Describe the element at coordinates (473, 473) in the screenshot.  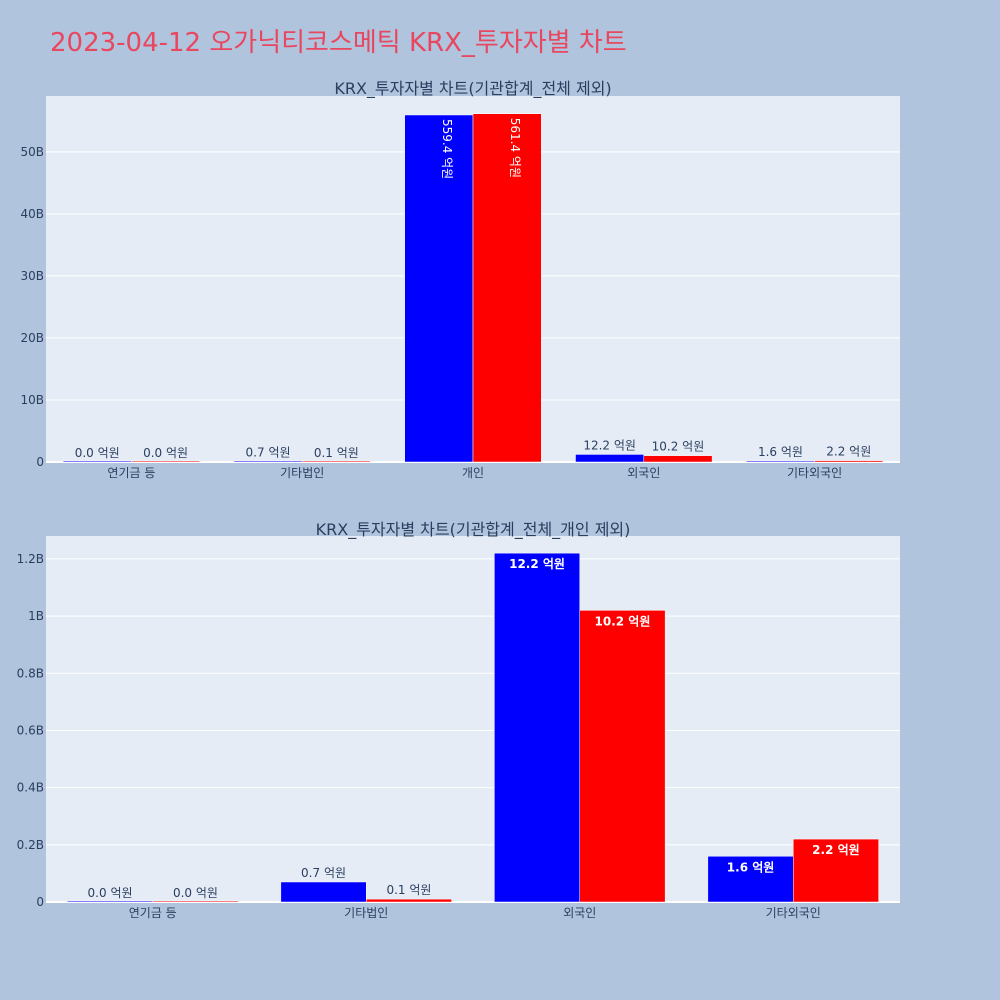
I see `x-tick-label: 개인` at that location.